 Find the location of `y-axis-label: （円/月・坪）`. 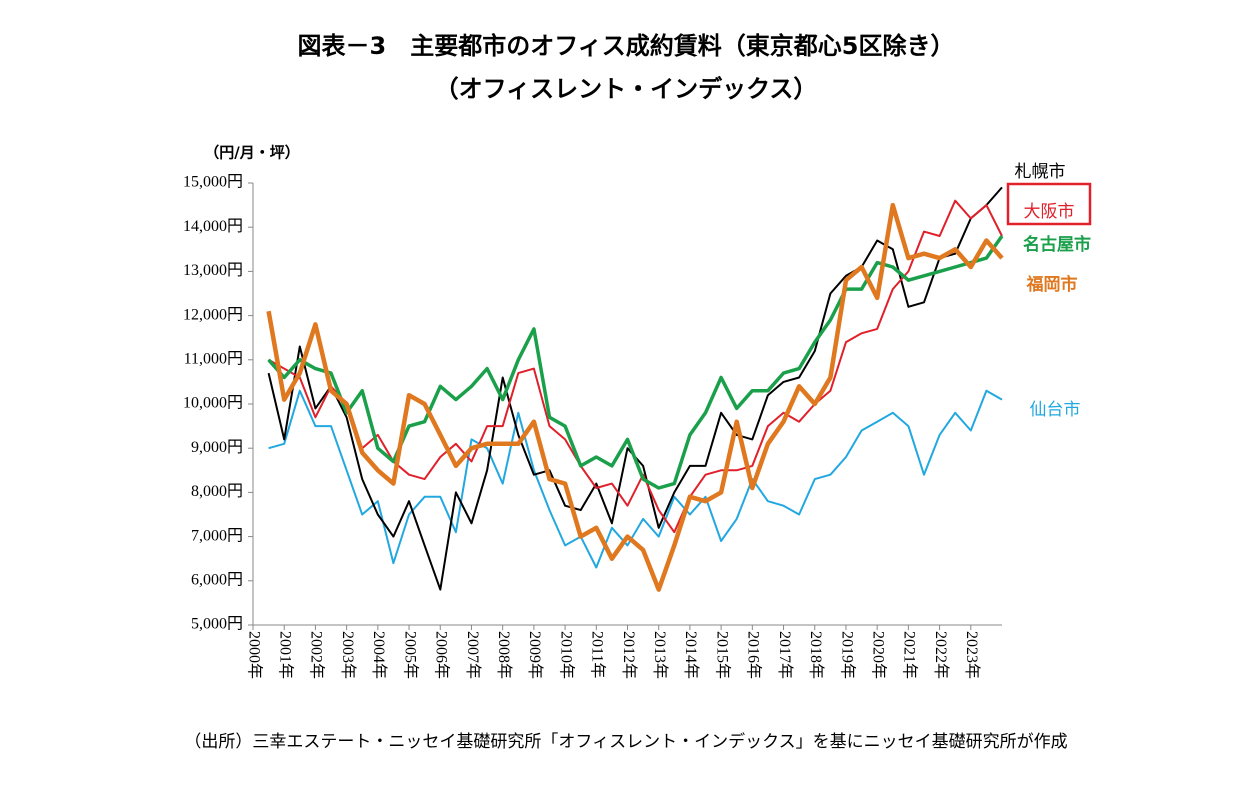

y-axis-label: （円/月・坪） is located at coordinates (251, 153).